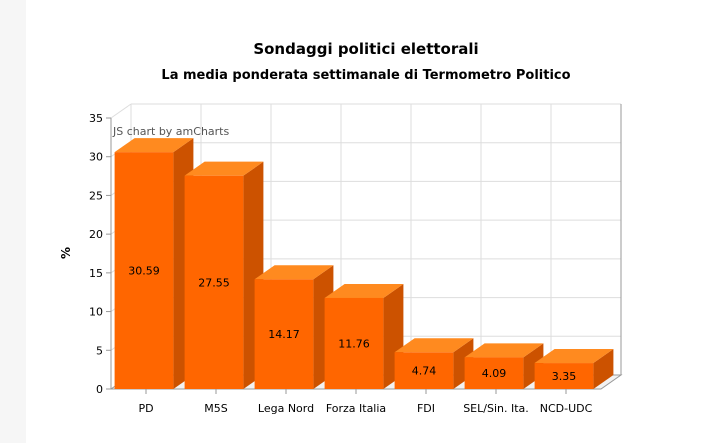 This screenshot has width=711, height=443. Describe the element at coordinates (145, 408) in the screenshot. I see `x-tick-label: PD` at that location.